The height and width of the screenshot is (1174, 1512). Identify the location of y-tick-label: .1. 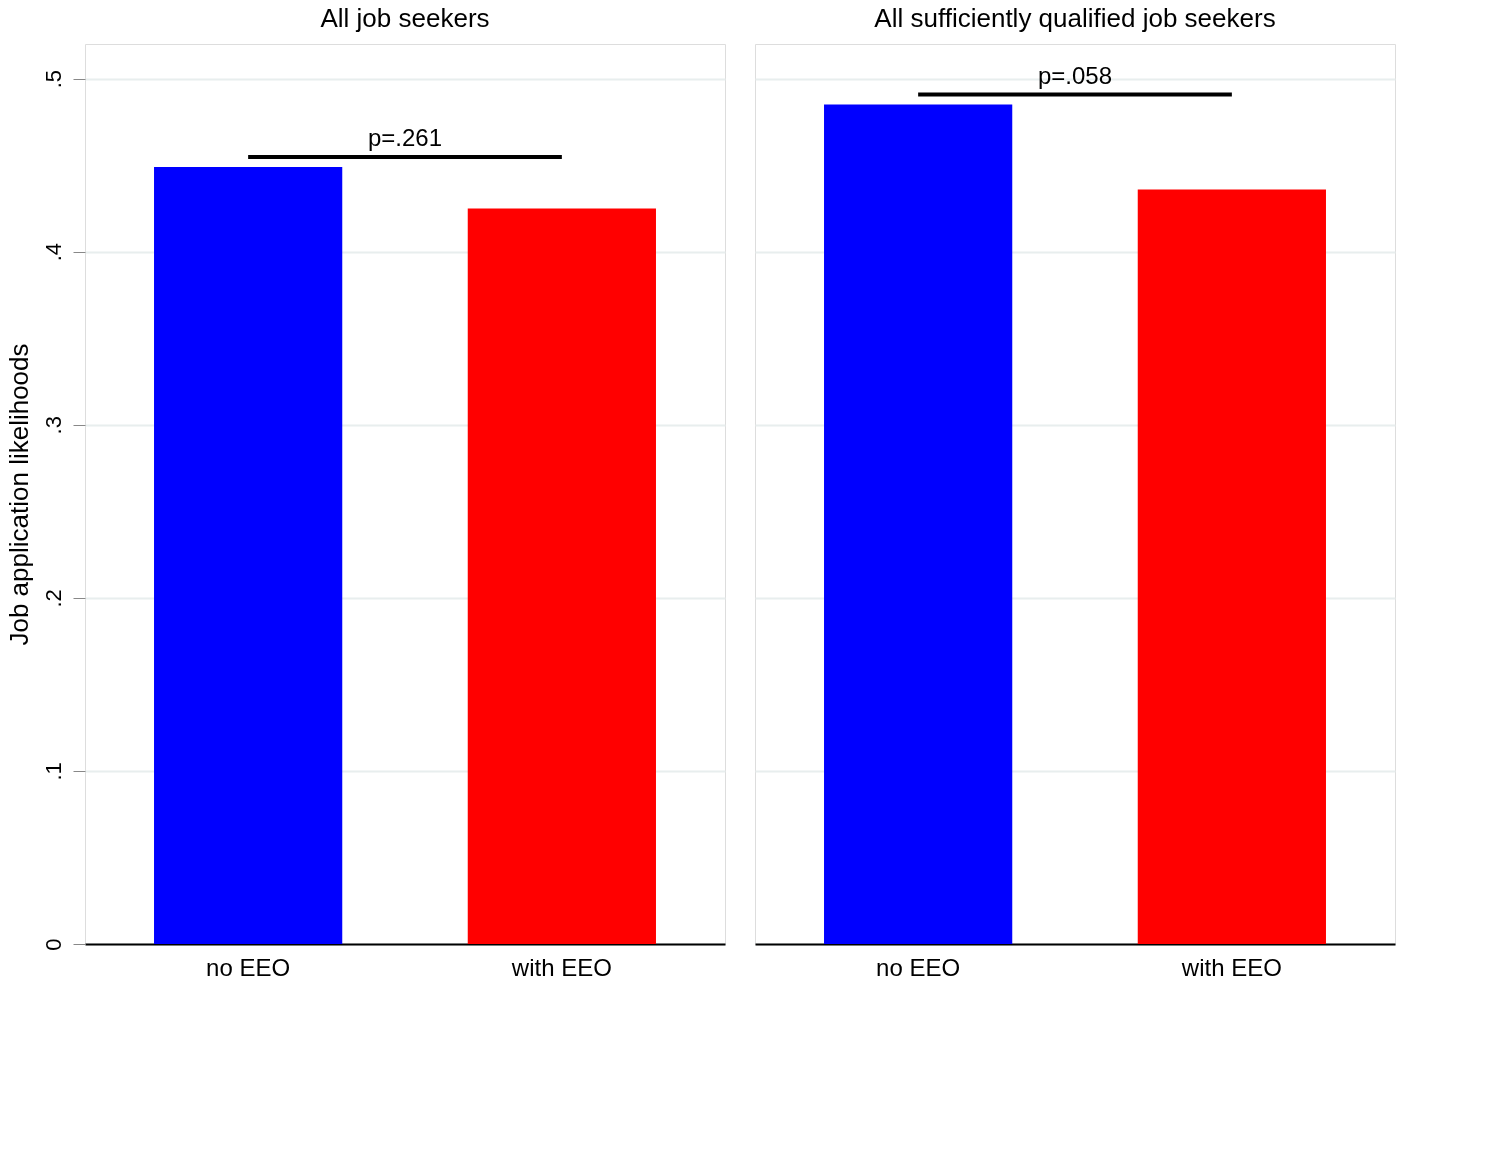
(53, 771).